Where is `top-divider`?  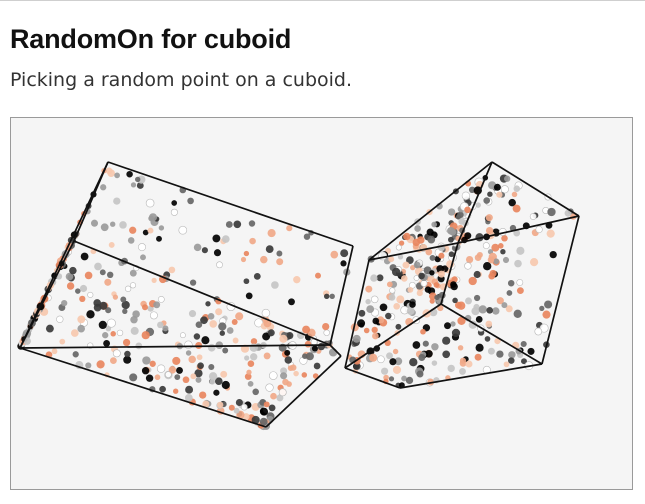 top-divider is located at coordinates (322, 0).